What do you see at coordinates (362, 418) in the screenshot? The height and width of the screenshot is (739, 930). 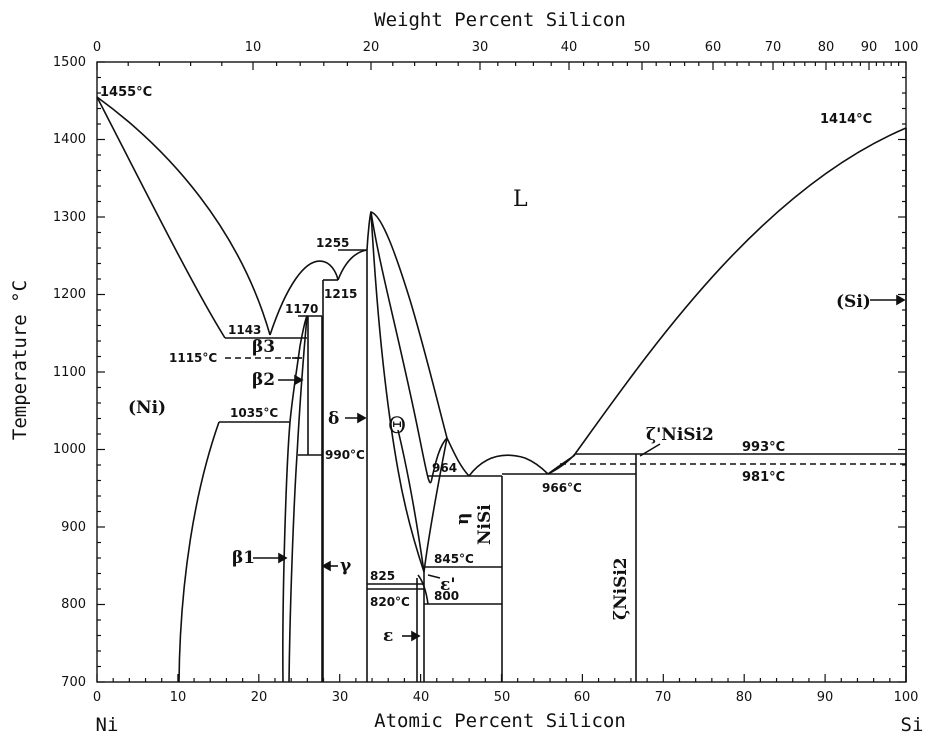 I see `arrow-delta-head` at bounding box center [362, 418].